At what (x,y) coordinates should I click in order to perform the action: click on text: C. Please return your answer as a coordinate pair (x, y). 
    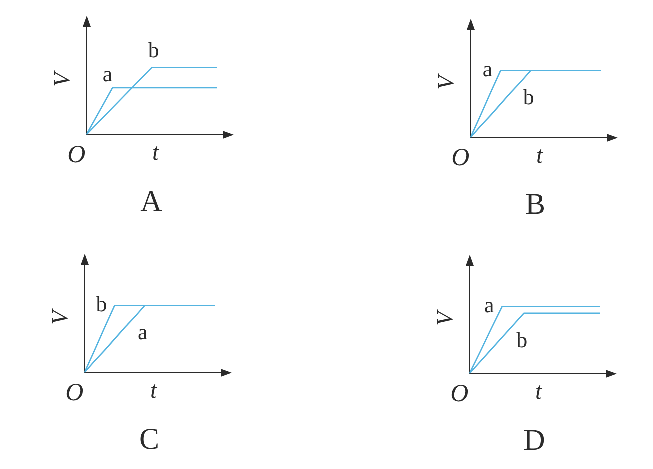
    Looking at the image, I should click on (149, 439).